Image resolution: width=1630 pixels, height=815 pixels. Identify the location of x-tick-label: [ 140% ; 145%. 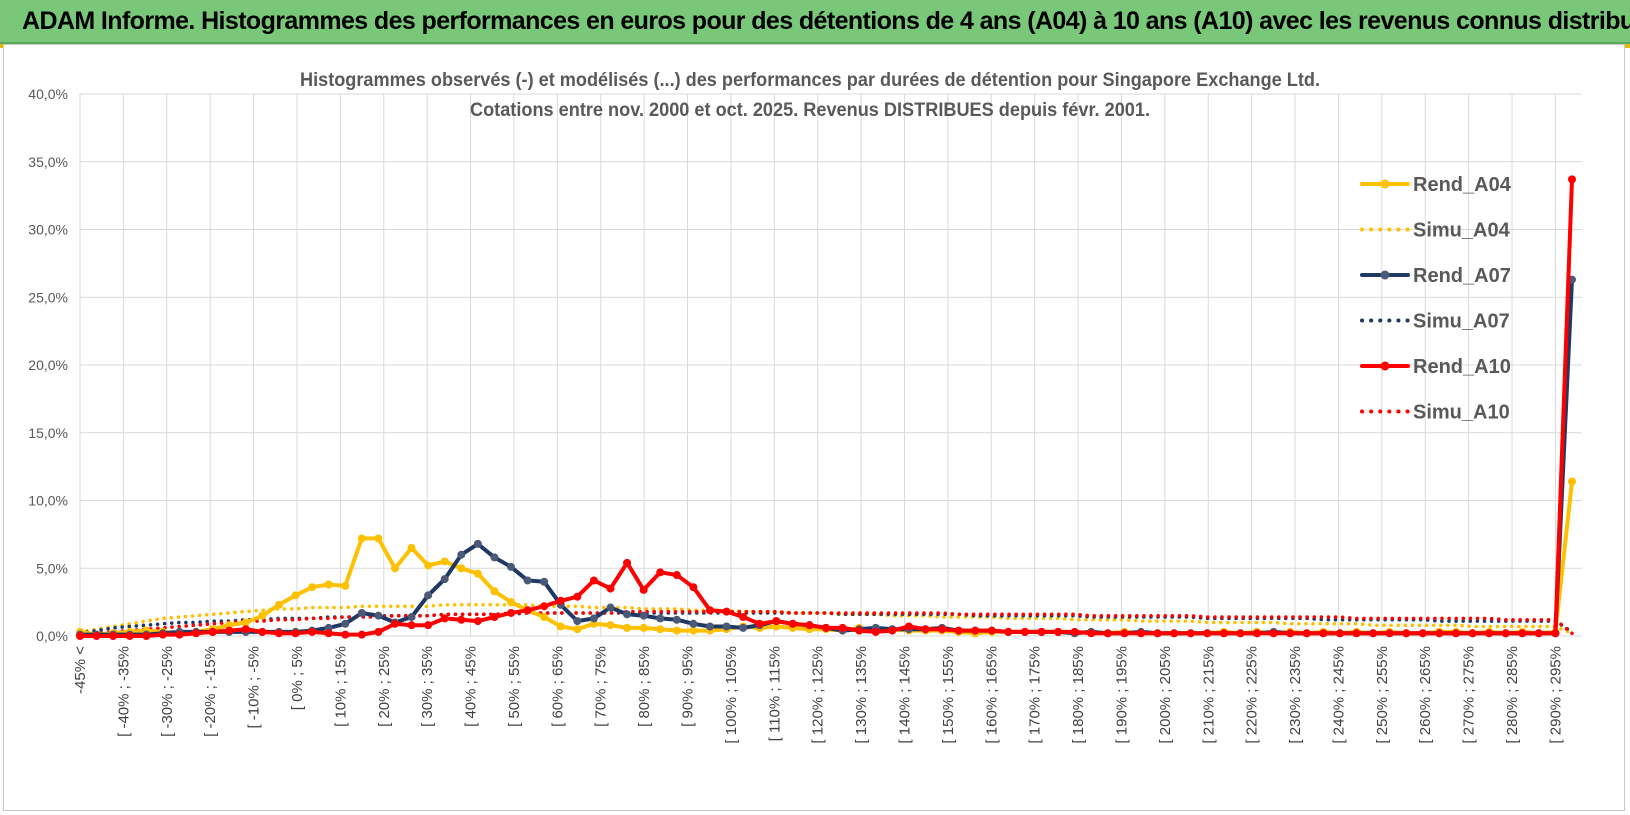
(905, 695).